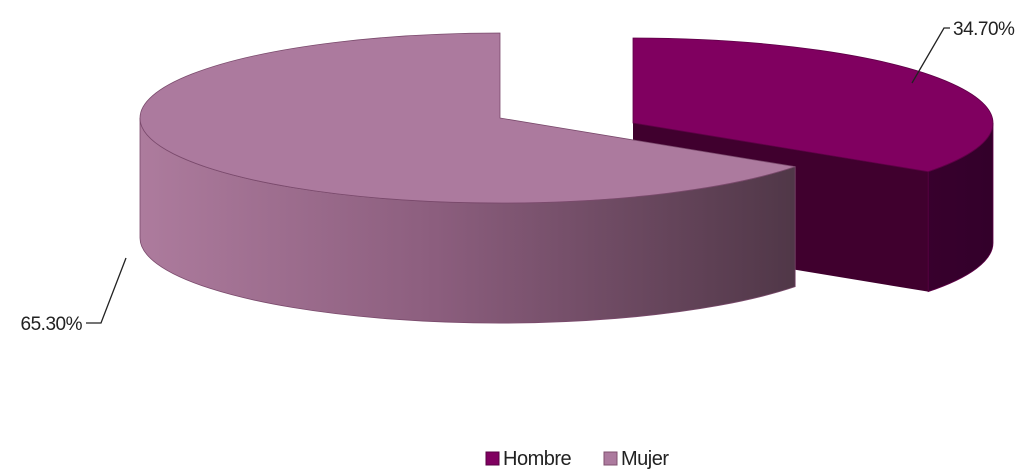  Describe the element at coordinates (930, 55) in the screenshot. I see `leader-line-hombre` at that location.